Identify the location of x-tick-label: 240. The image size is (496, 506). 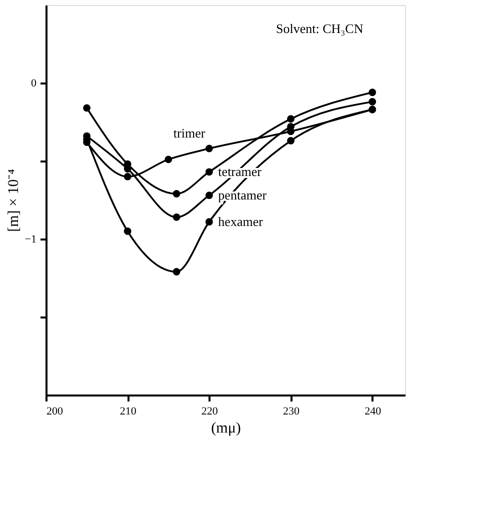
(373, 412).